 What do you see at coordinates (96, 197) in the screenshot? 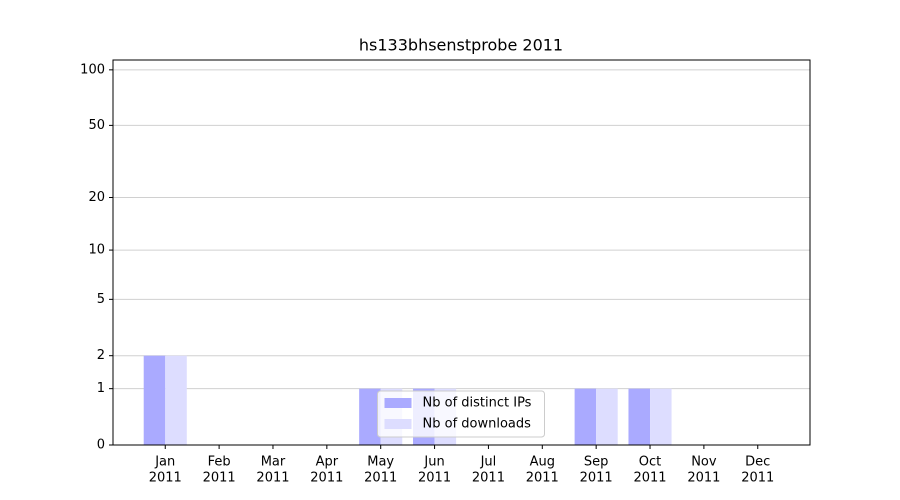
I see `y-tick-label: 20` at bounding box center [96, 197].